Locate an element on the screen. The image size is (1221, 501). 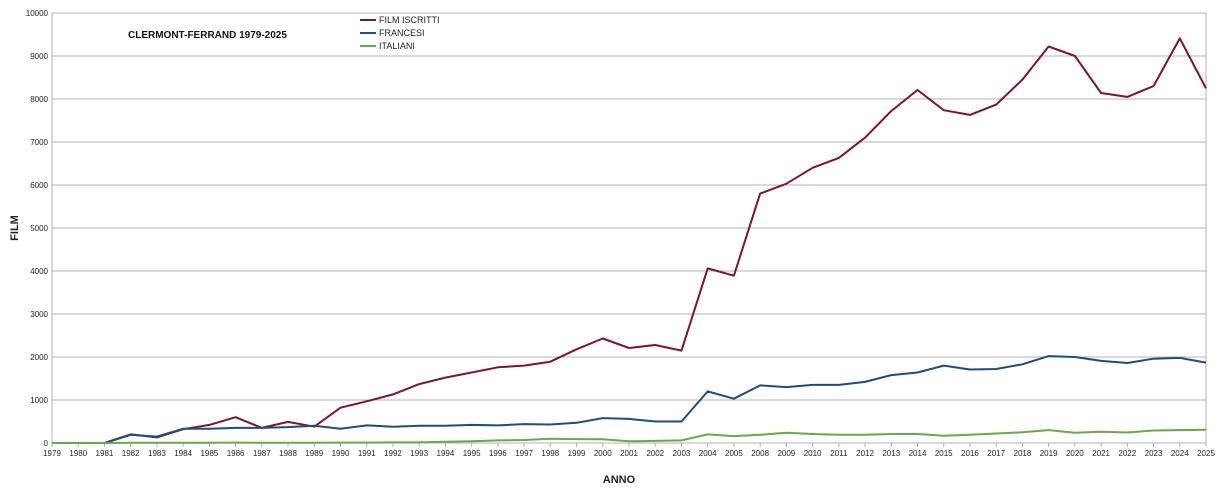
x-tick-label: 2010 is located at coordinates (813, 453).